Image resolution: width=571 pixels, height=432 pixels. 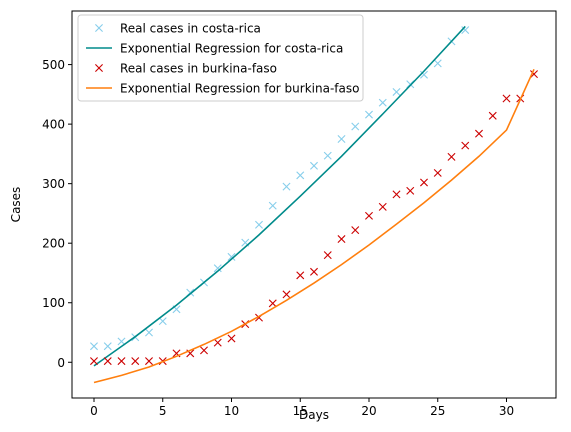 I want to click on legend-frame, so click(x=220, y=58).